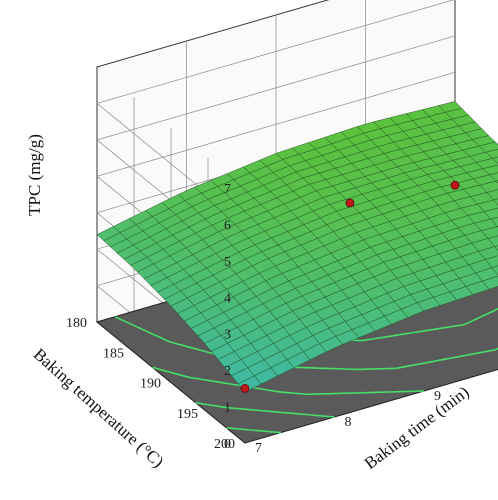  I want to click on temperature-tick-label: 195, so click(187, 414).